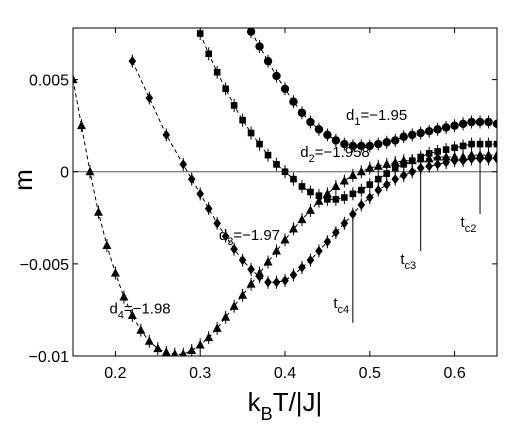 This screenshot has height=425, width=505. Describe the element at coordinates (285, 373) in the screenshot. I see `x-tick-label-2: 0.4` at that location.